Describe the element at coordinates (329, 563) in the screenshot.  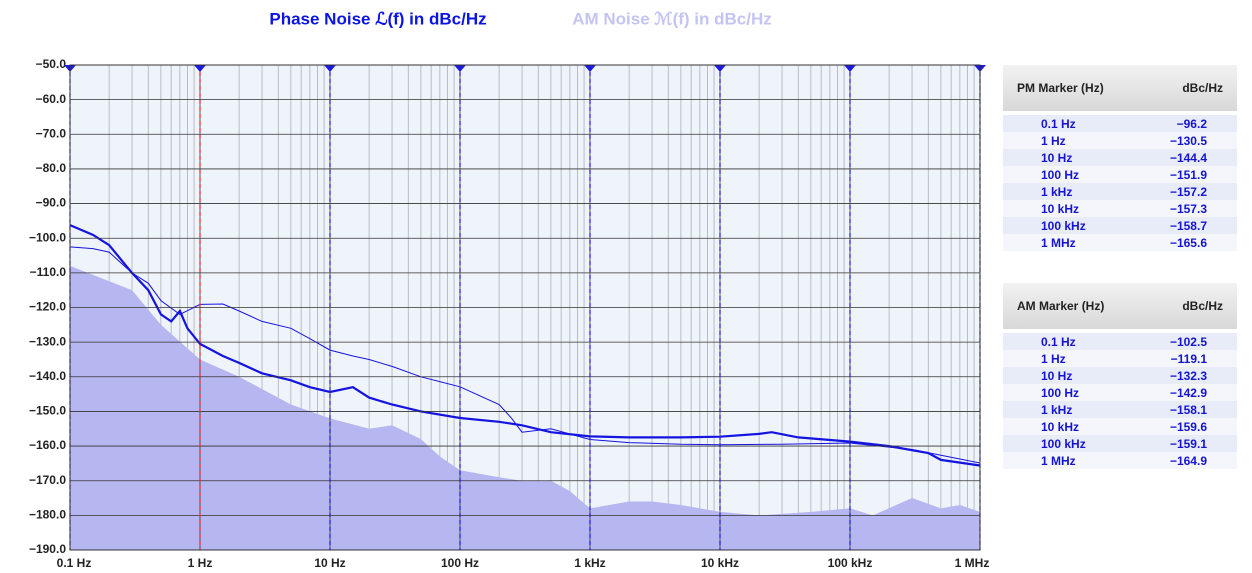
I see `x-tick-label: 10 Hz` at that location.